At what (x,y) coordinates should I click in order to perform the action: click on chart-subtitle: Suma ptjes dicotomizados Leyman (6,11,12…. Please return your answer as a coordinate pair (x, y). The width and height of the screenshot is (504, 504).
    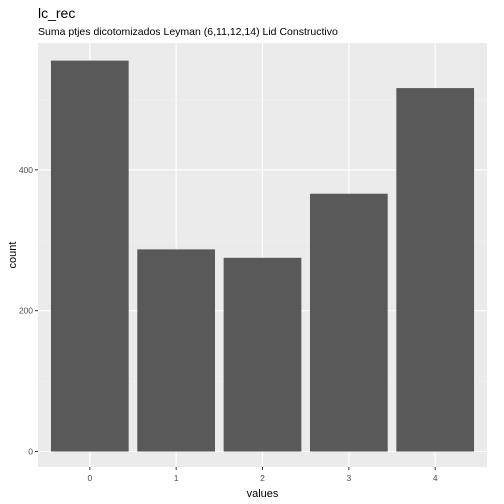
    Looking at the image, I should click on (188, 32).